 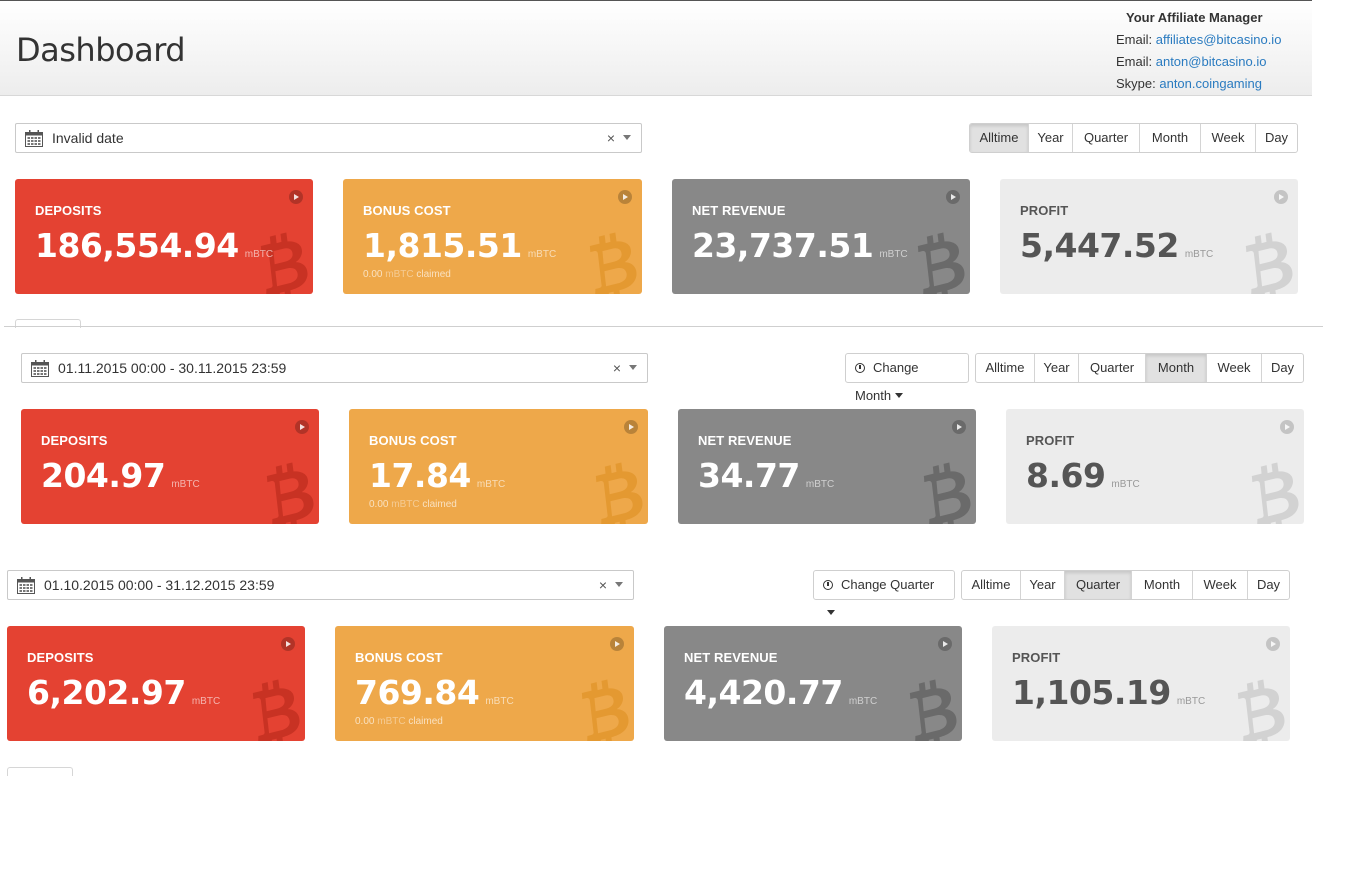 I want to click on manager-email-1-link: affiliates@bitcasino.io, so click(x=1218, y=39).